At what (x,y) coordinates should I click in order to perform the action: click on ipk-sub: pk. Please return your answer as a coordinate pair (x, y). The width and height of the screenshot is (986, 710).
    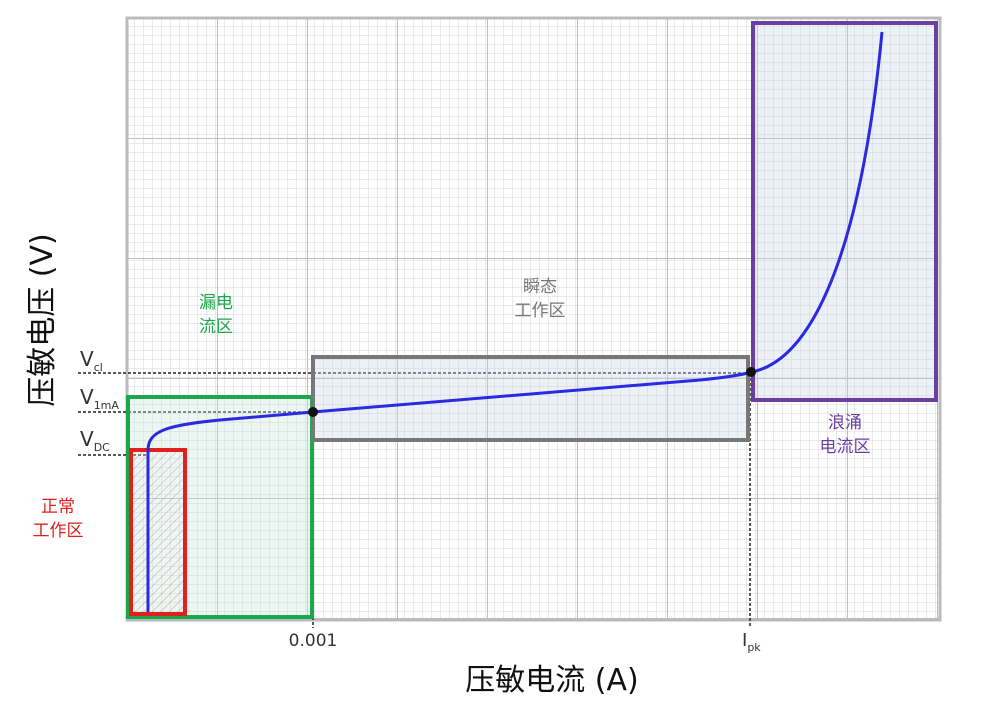
    Looking at the image, I should click on (754, 647).